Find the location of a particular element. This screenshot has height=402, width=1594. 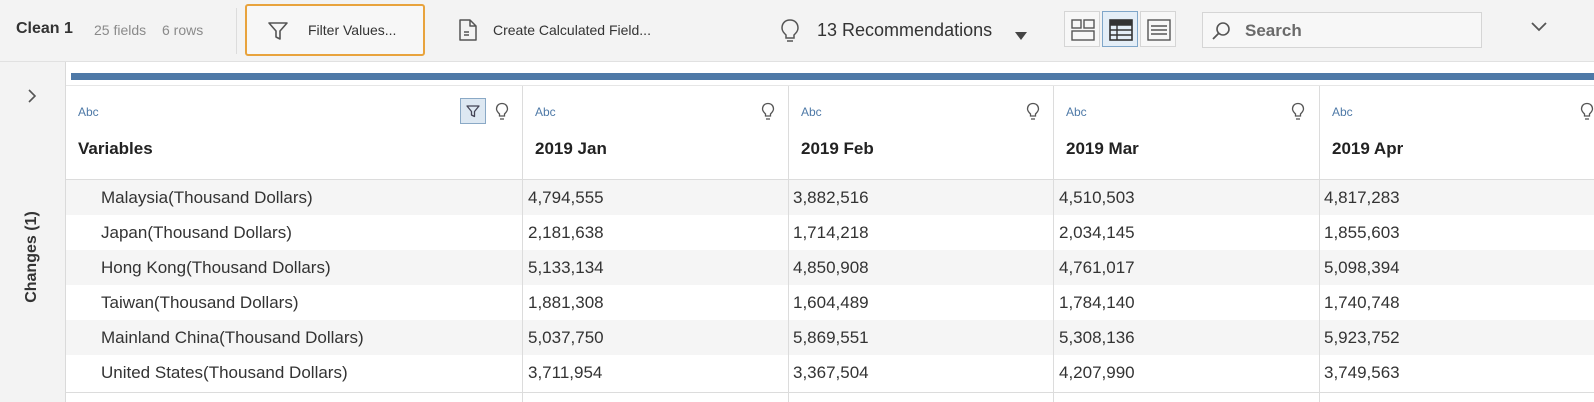

column-filter-button is located at coordinates (473, 111).